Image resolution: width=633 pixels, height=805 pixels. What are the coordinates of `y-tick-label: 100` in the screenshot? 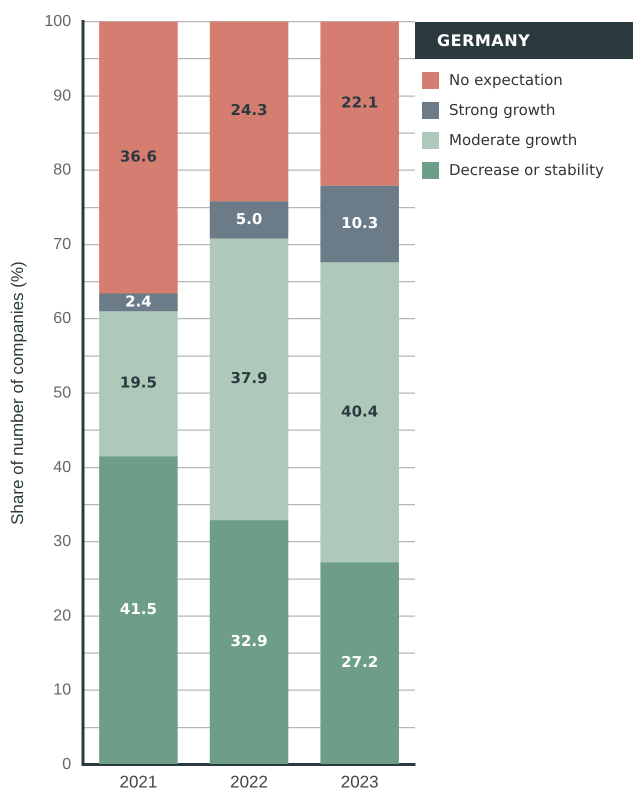 It's located at (58, 21).